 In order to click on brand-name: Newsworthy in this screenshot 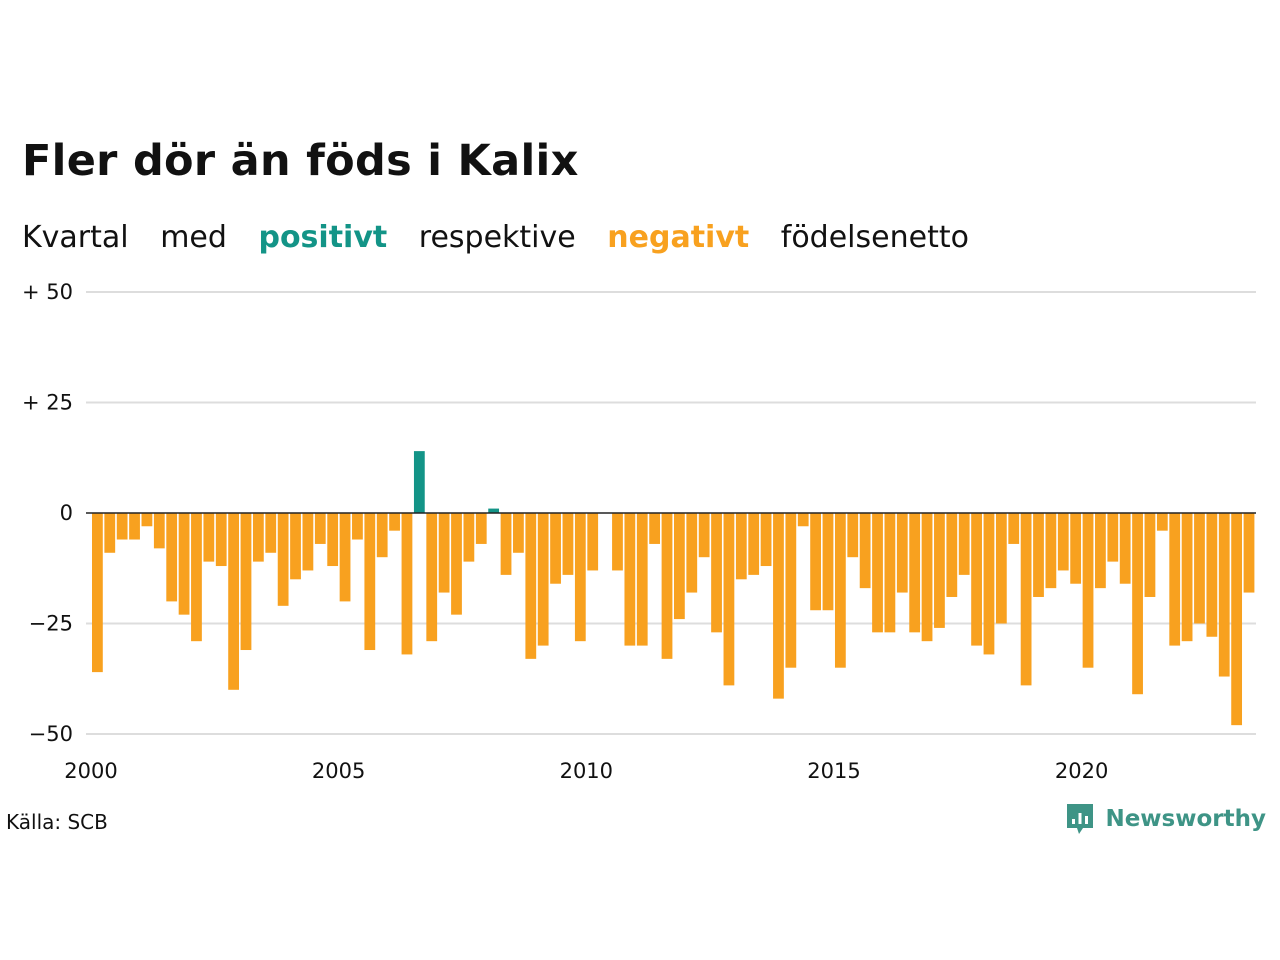, I will do `click(1185, 819)`.